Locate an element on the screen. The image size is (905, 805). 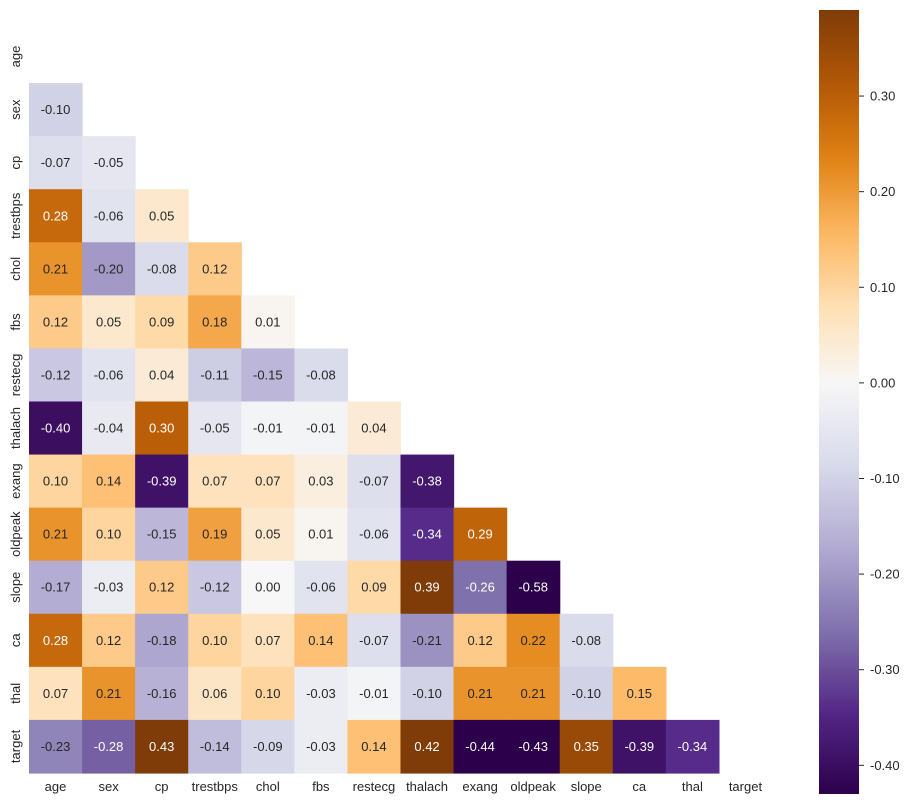
heatmap-cell-ca-exang is located at coordinates (480, 640).